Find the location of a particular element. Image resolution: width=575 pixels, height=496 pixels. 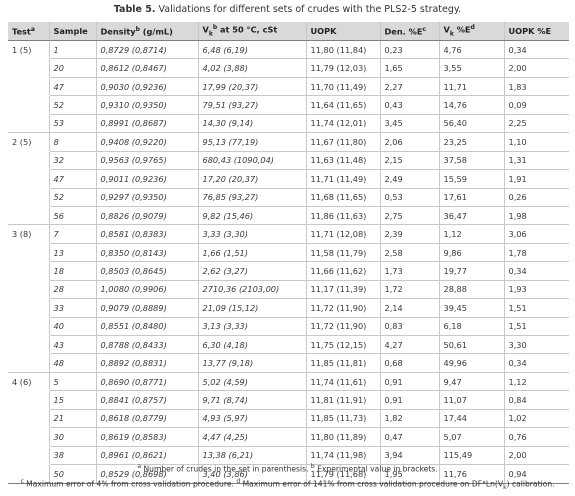

cell-viscosity-error: 1,12 is located at coordinates (472, 234).